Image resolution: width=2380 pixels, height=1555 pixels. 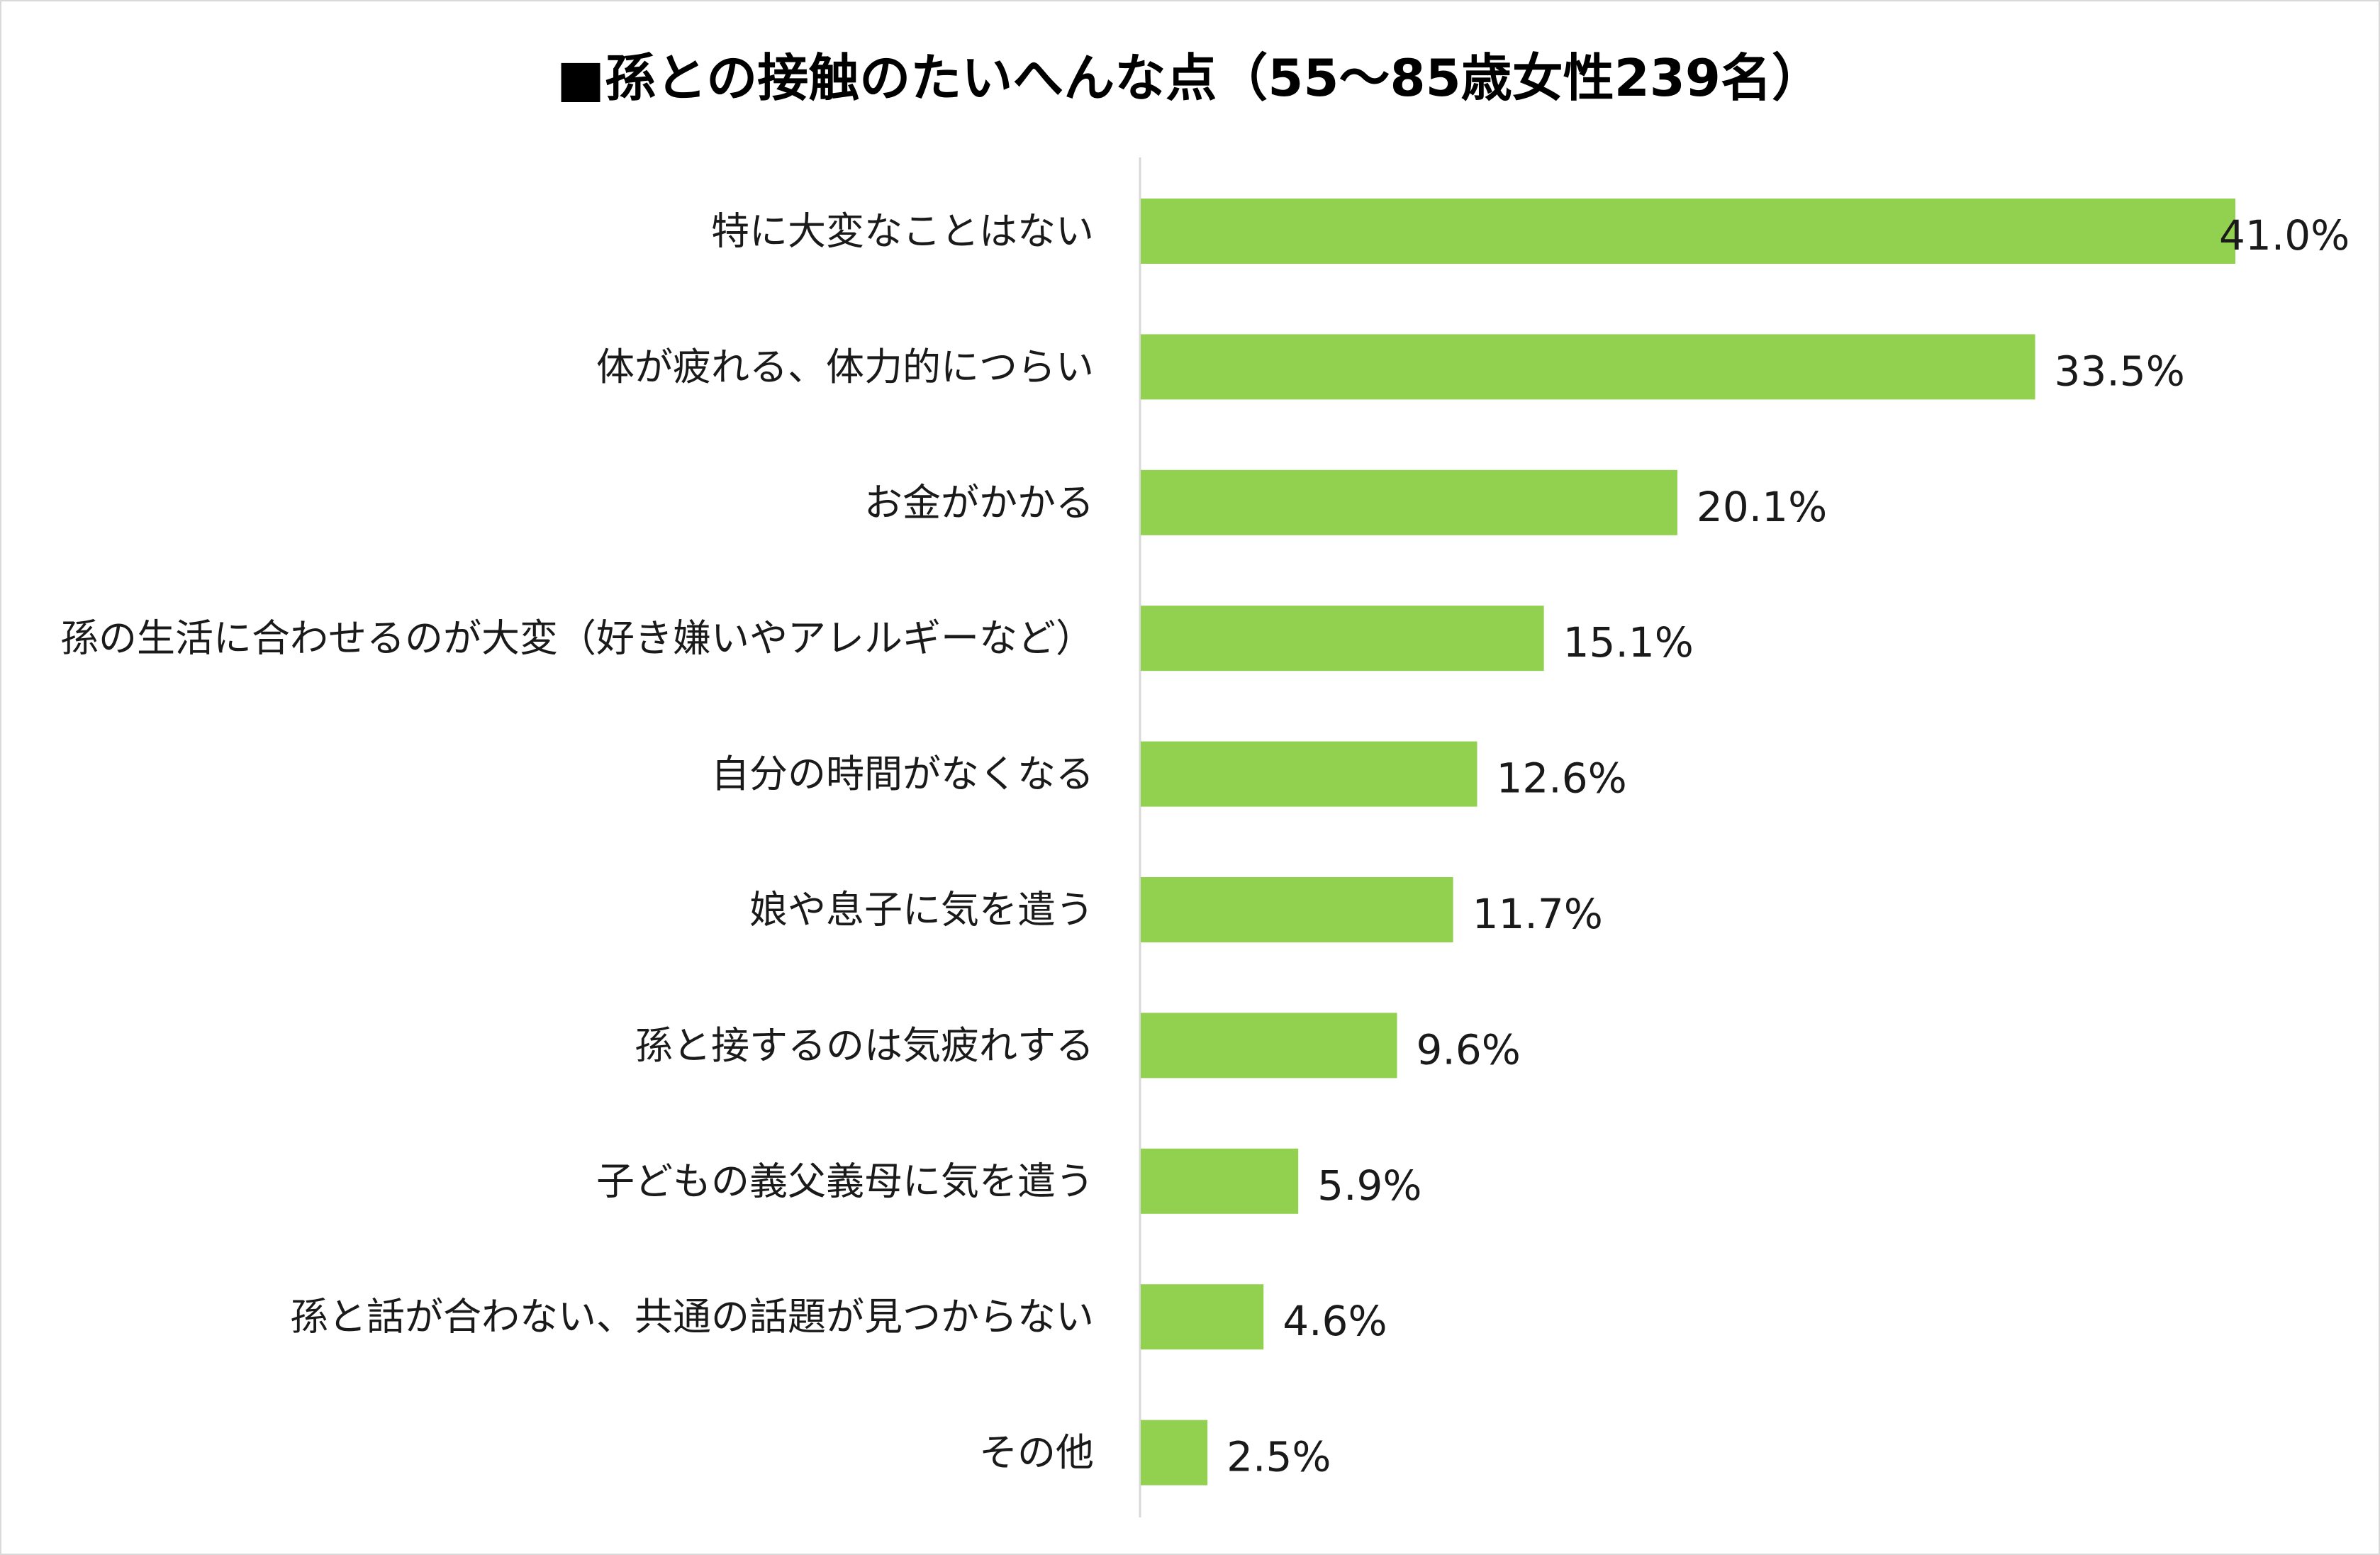 What do you see at coordinates (1762, 507) in the screenshot?
I see `value-label-3: 20.1%` at bounding box center [1762, 507].